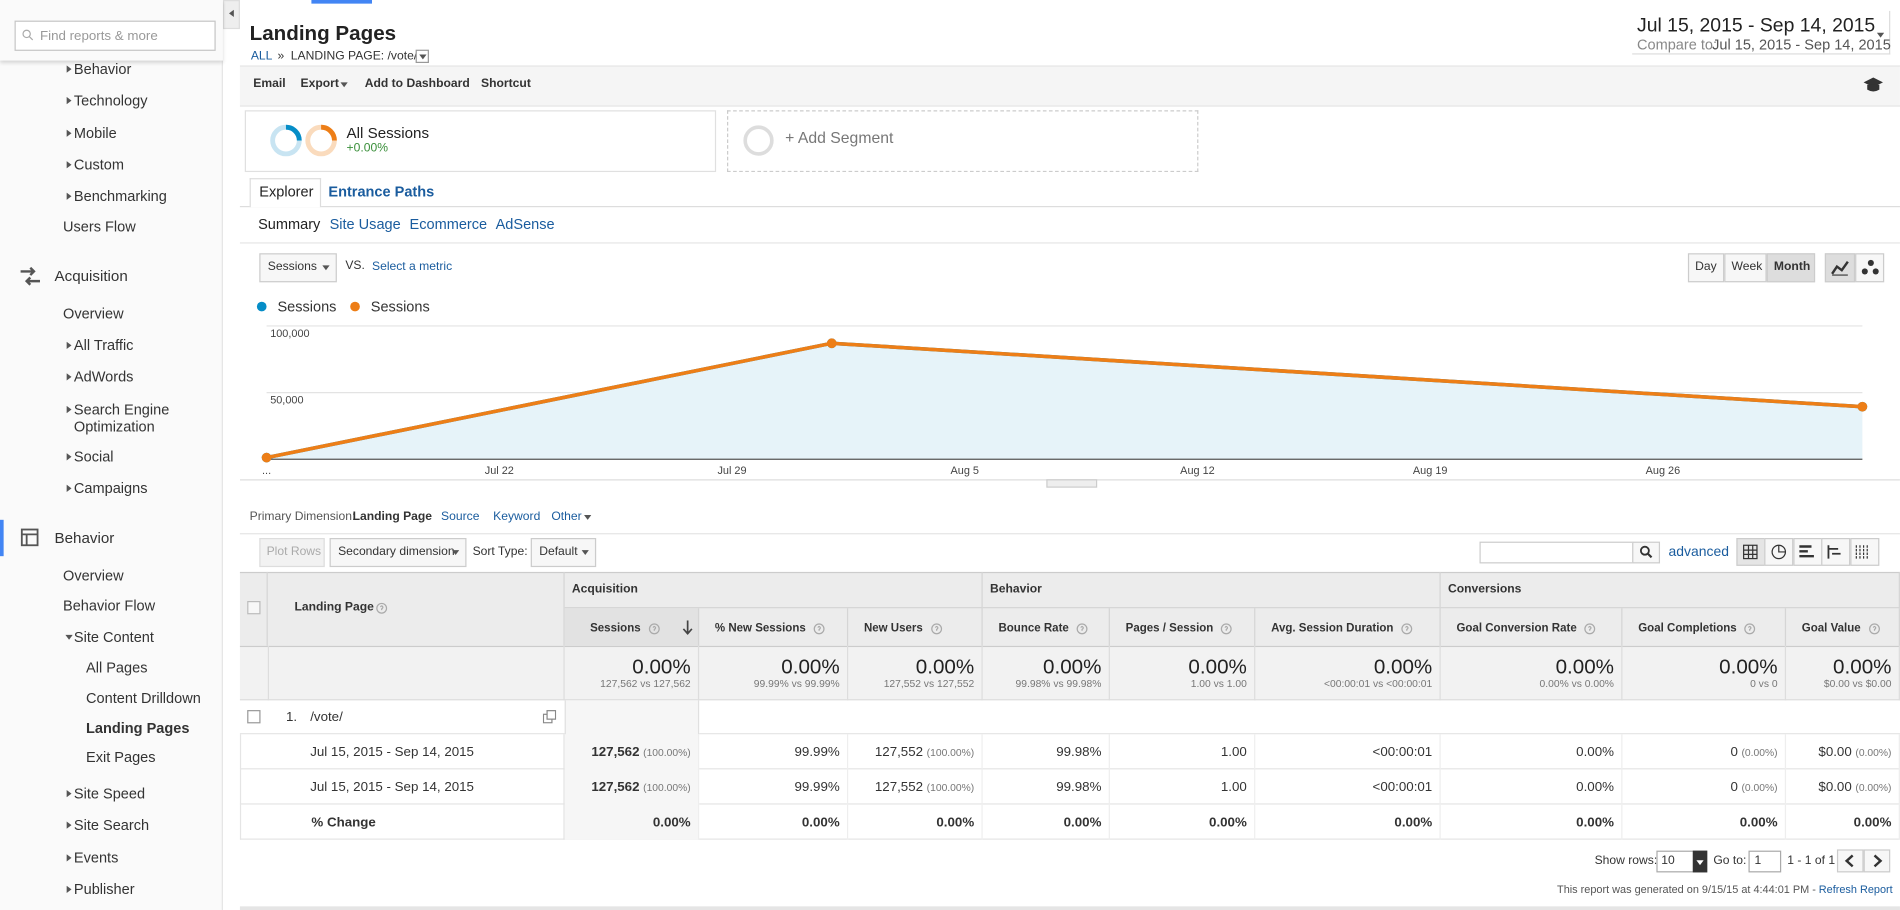  Describe the element at coordinates (506, 84) in the screenshot. I see `toolbar-button: Shortcut` at that location.